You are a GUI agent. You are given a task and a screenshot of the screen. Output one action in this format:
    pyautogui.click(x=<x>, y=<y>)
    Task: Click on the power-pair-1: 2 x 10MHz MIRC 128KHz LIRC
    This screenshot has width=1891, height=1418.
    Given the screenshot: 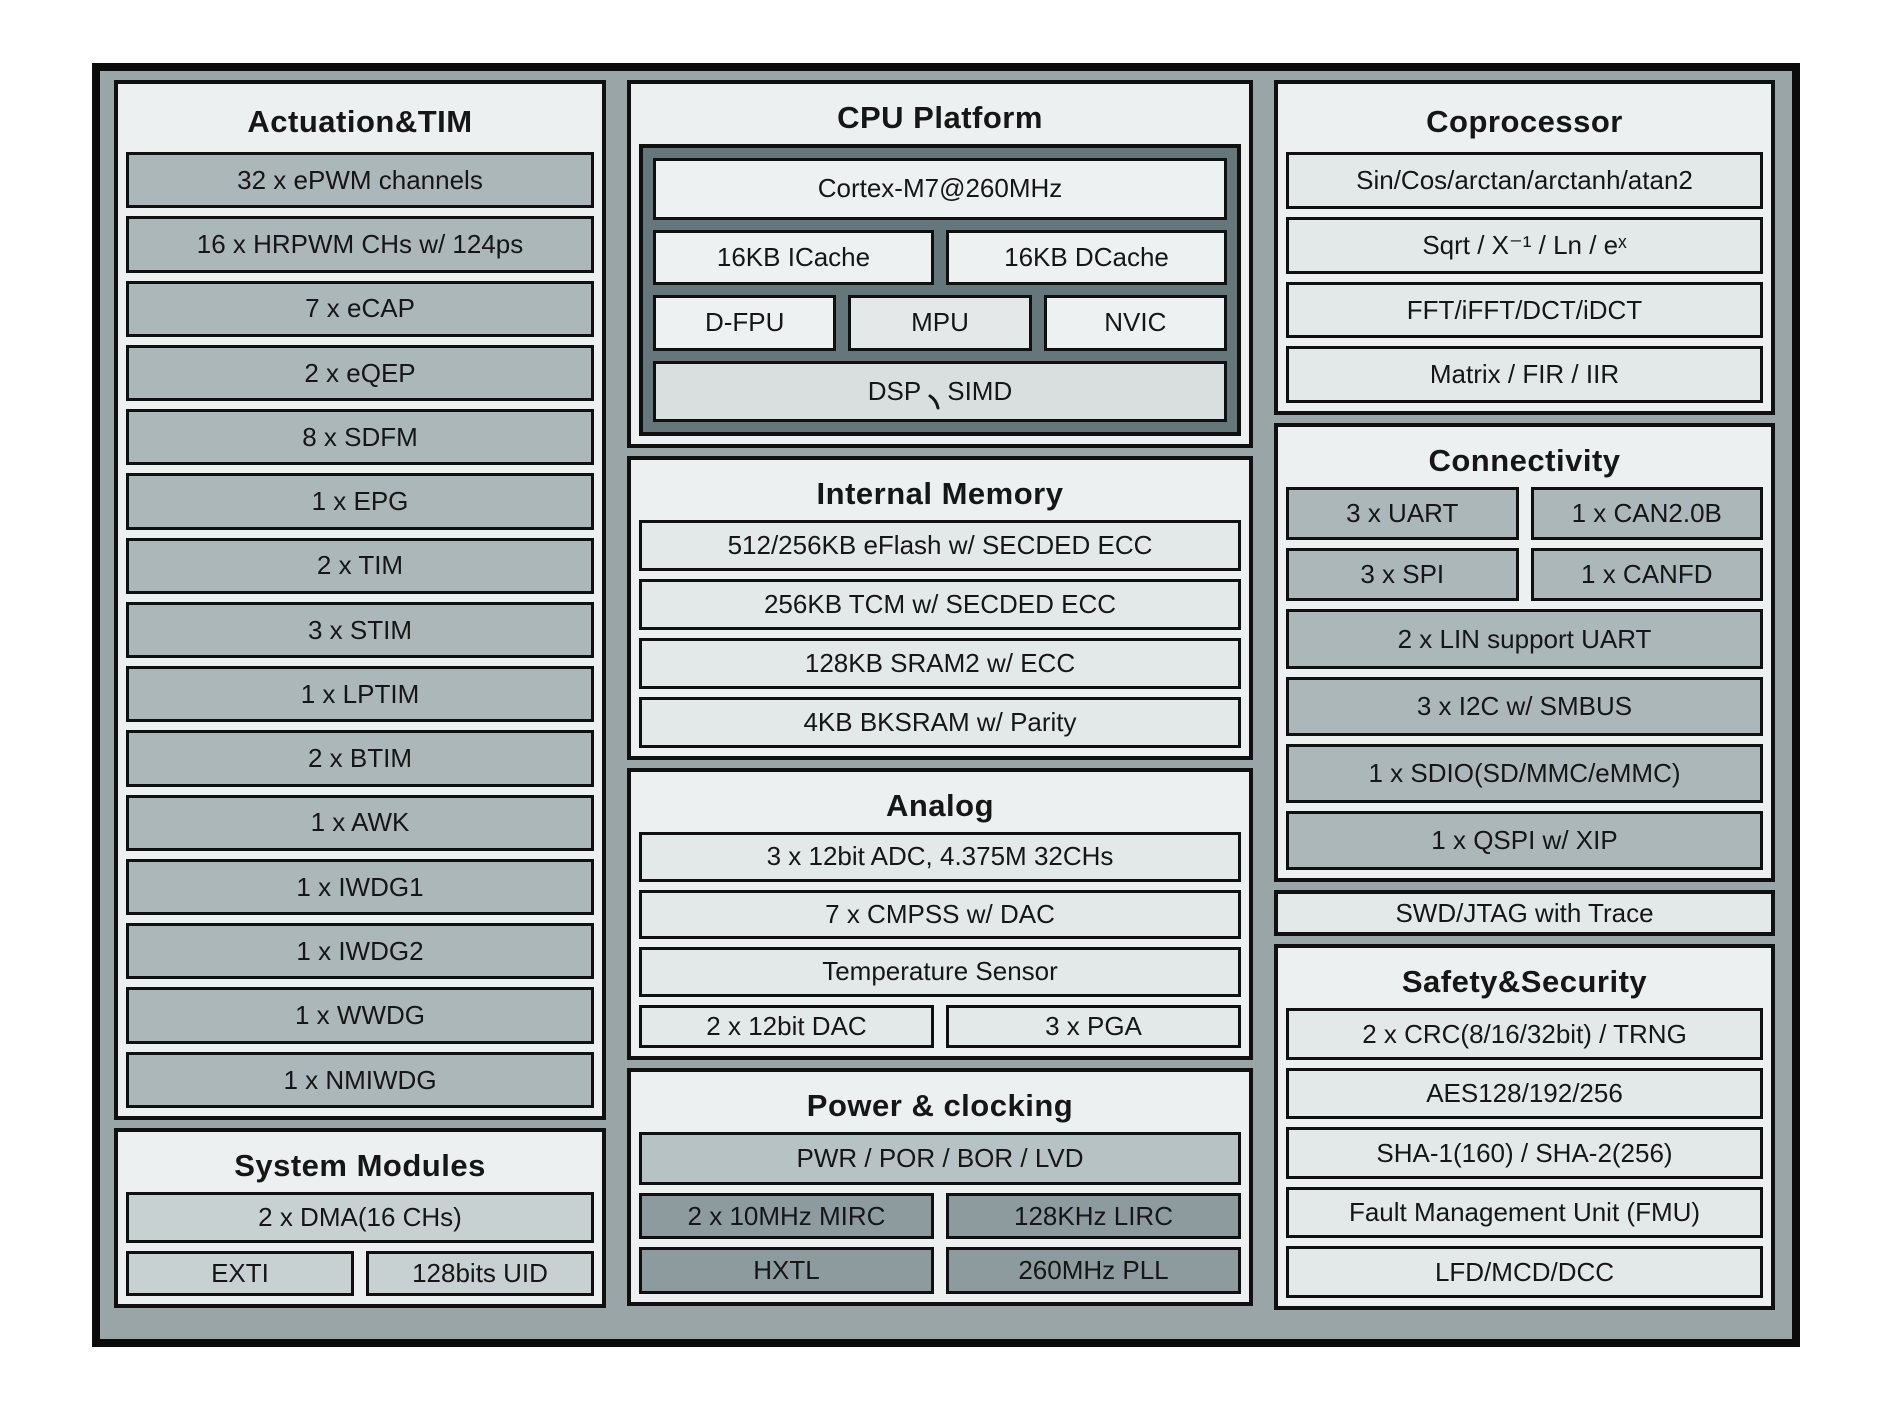 What is the action you would take?
    pyautogui.click(x=940, y=1216)
    